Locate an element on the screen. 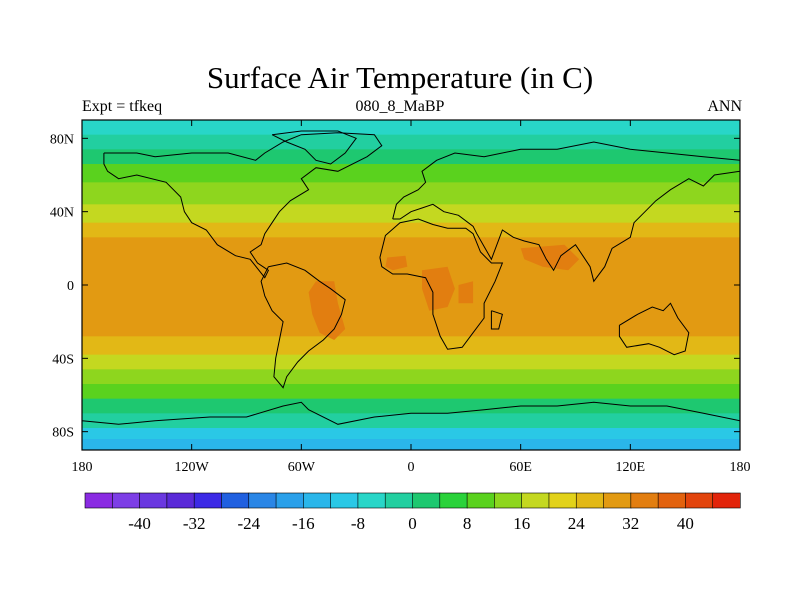 The image size is (800, 600). colorbar-label: -24 is located at coordinates (248, 523).